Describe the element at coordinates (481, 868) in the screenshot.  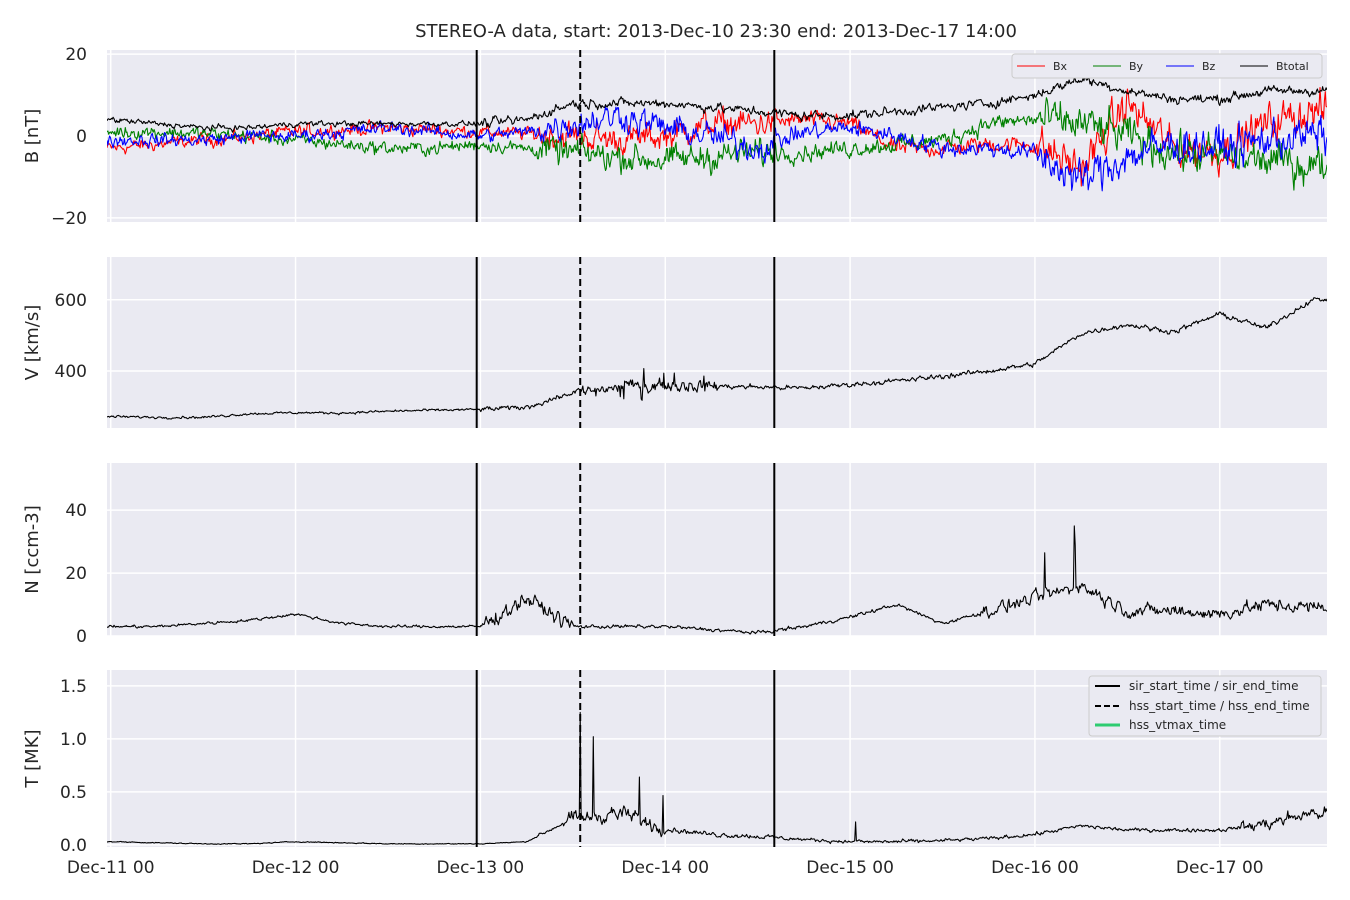
I see `xtick-label: Dec-13 00` at that location.